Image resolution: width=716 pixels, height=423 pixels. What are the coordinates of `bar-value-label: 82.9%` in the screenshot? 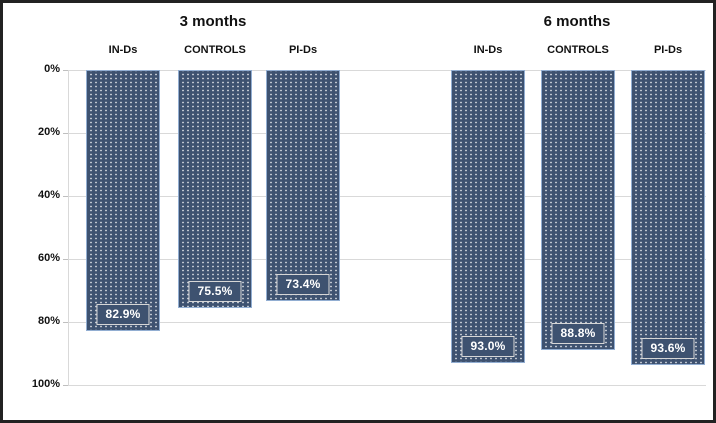 It's located at (123, 314).